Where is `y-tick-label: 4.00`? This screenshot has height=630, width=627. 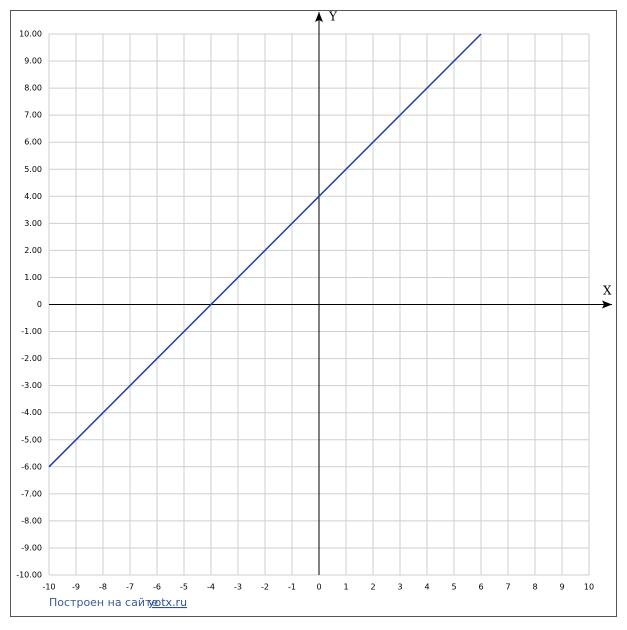 y-tick-label: 4.00 is located at coordinates (33, 196).